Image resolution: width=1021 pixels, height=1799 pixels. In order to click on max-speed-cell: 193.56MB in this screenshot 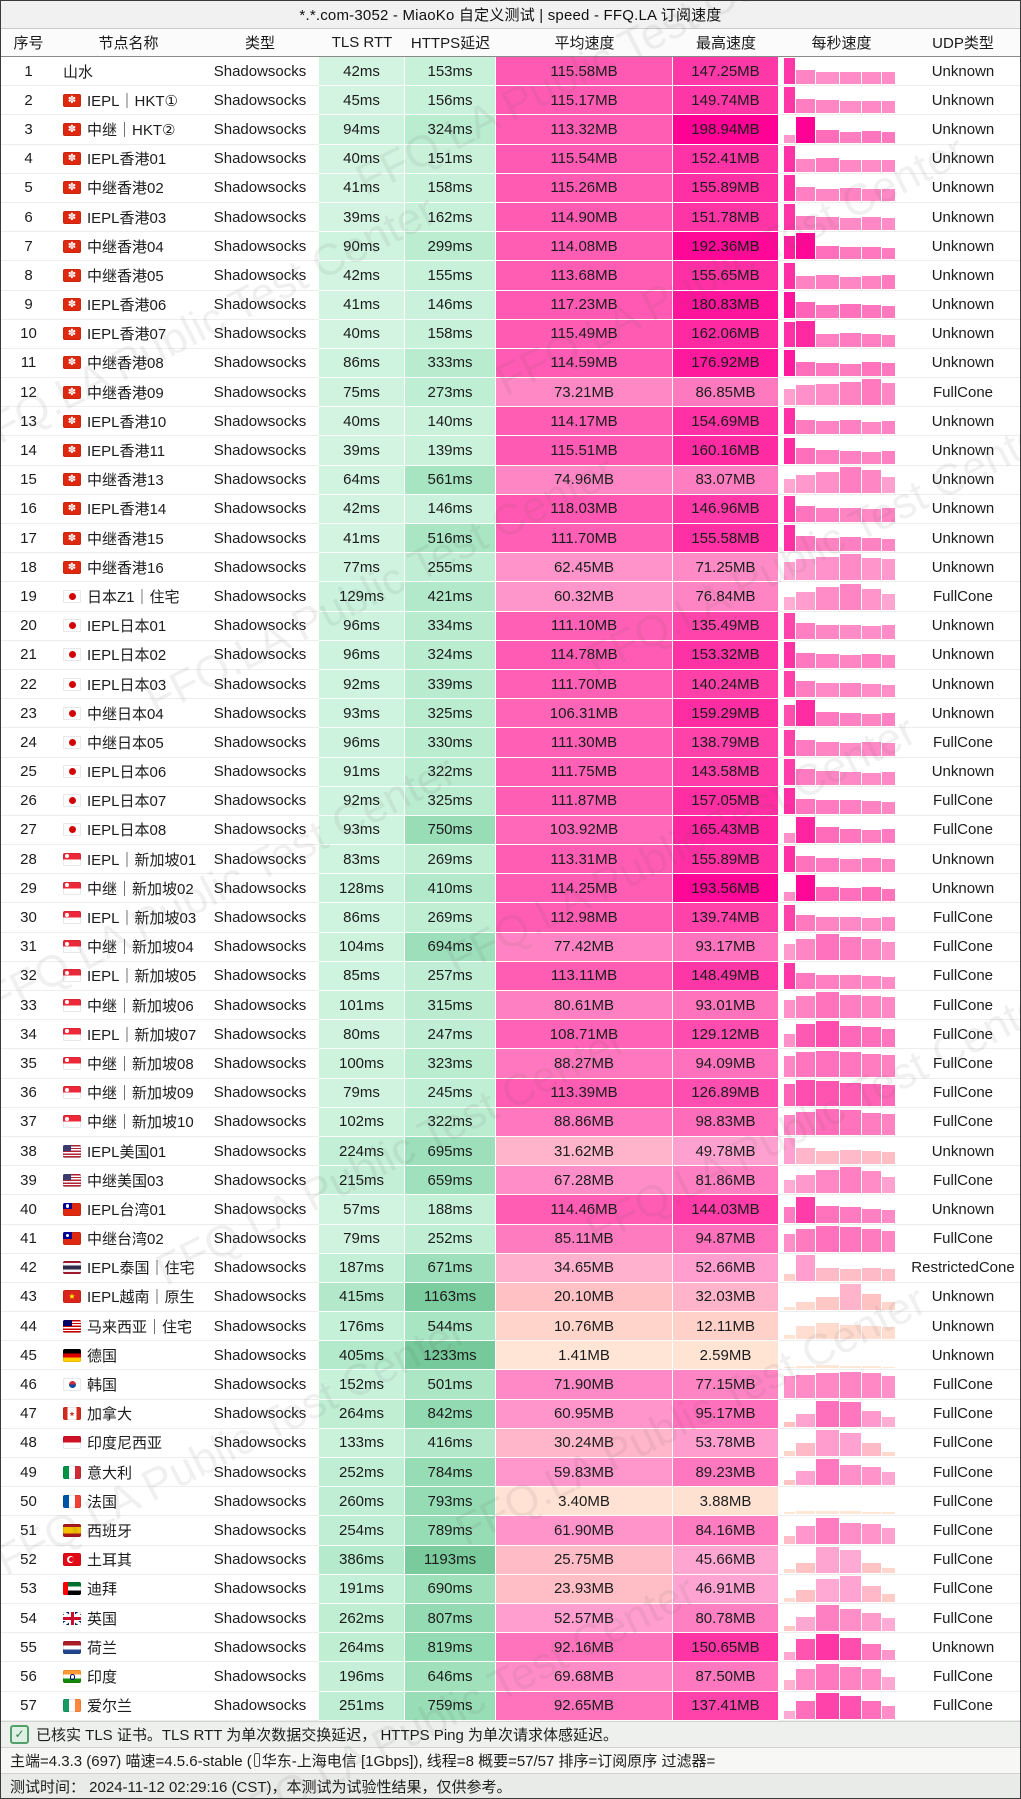, I will do `click(726, 889)`.